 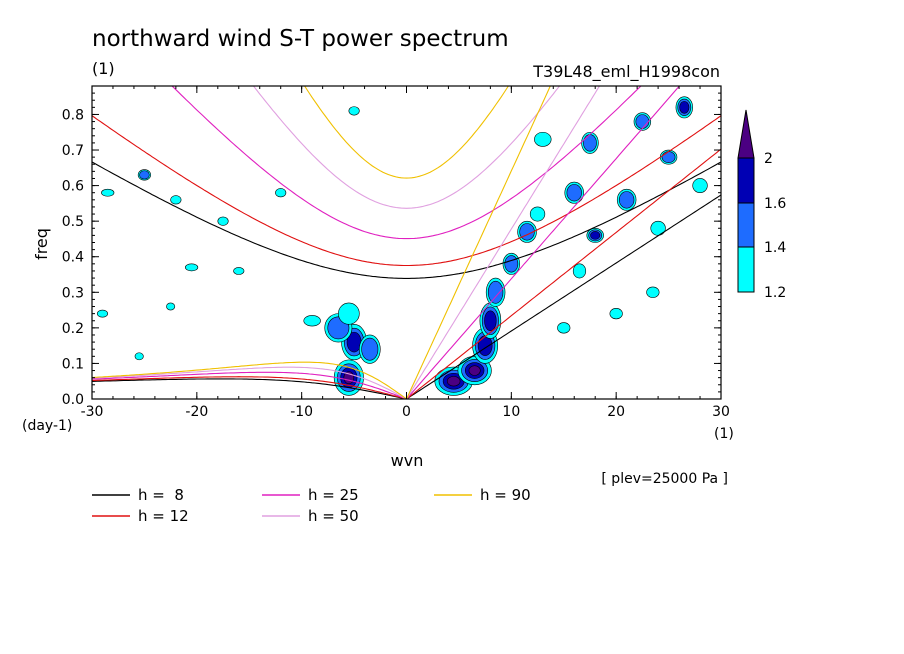 I want to click on y-unit-label: (day-1), so click(x=47, y=426).